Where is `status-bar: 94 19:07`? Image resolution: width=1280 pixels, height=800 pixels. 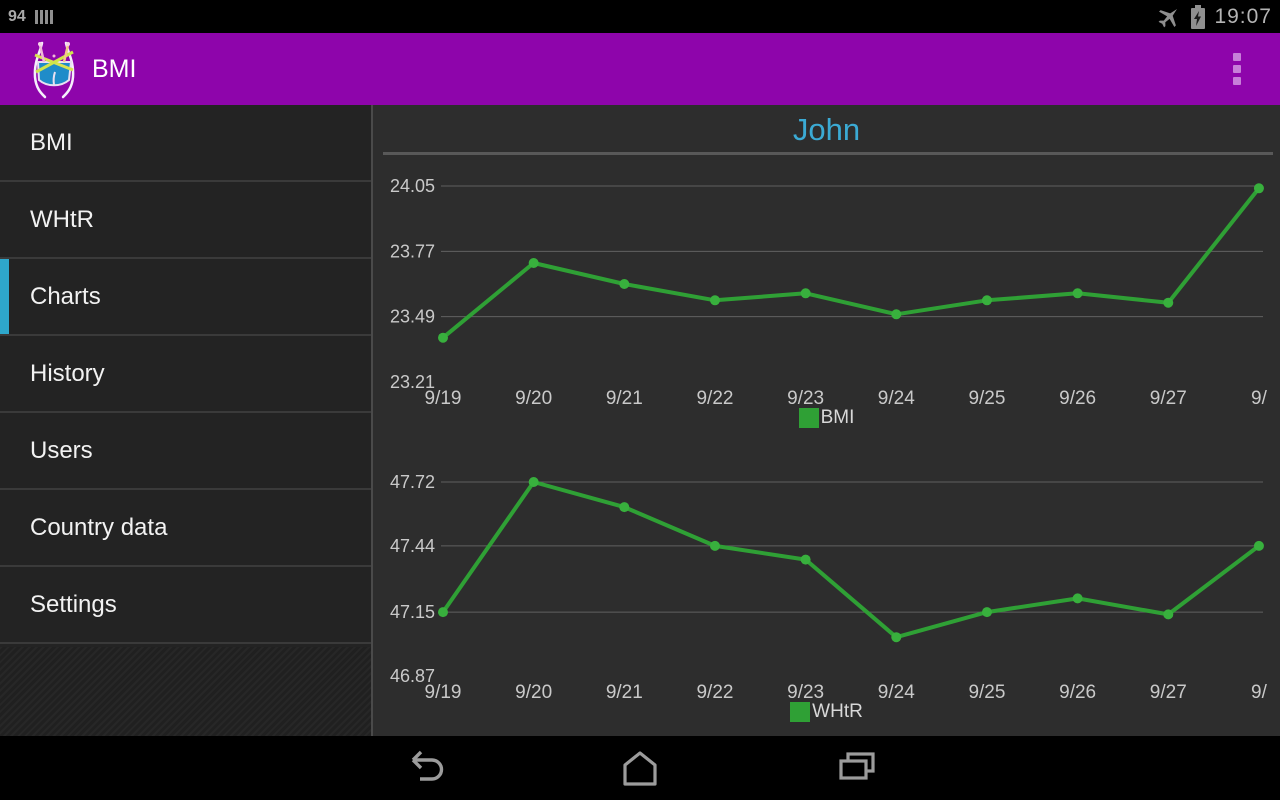 status-bar: 94 19:07 is located at coordinates (640, 16).